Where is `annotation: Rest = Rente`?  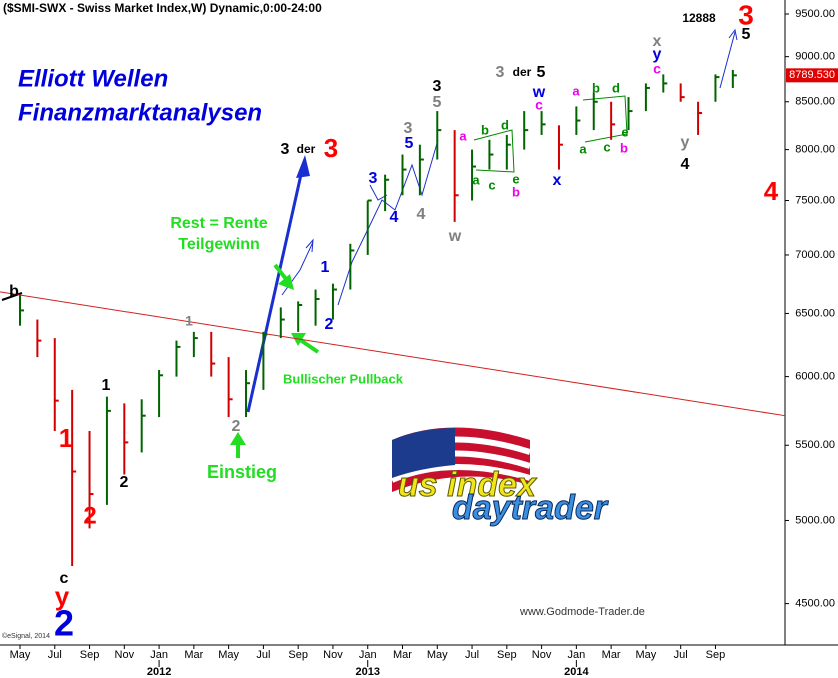 annotation: Rest = Rente is located at coordinates (218, 223).